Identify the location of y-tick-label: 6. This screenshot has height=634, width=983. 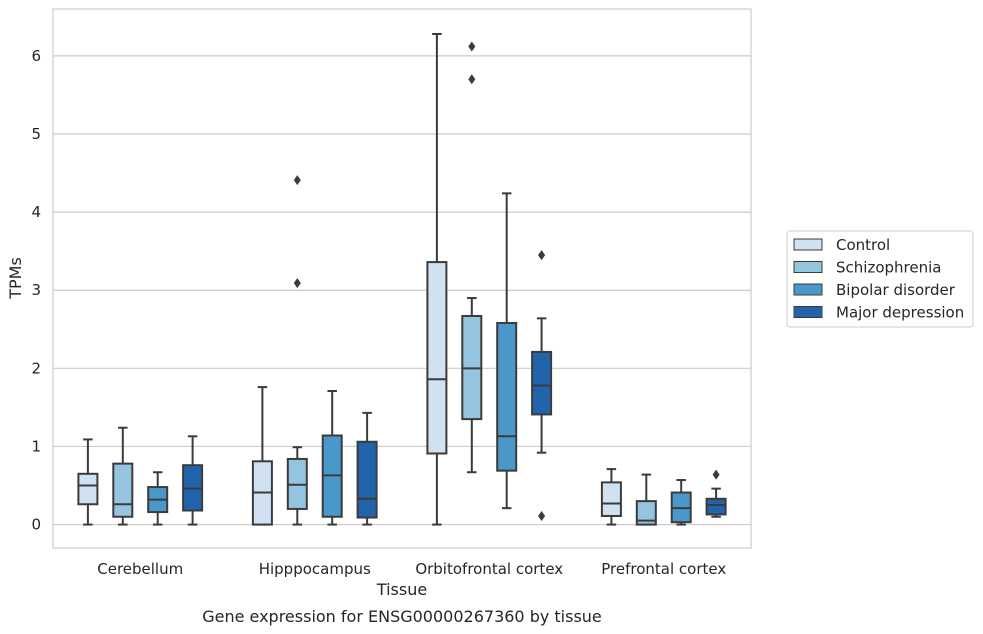
(36, 56).